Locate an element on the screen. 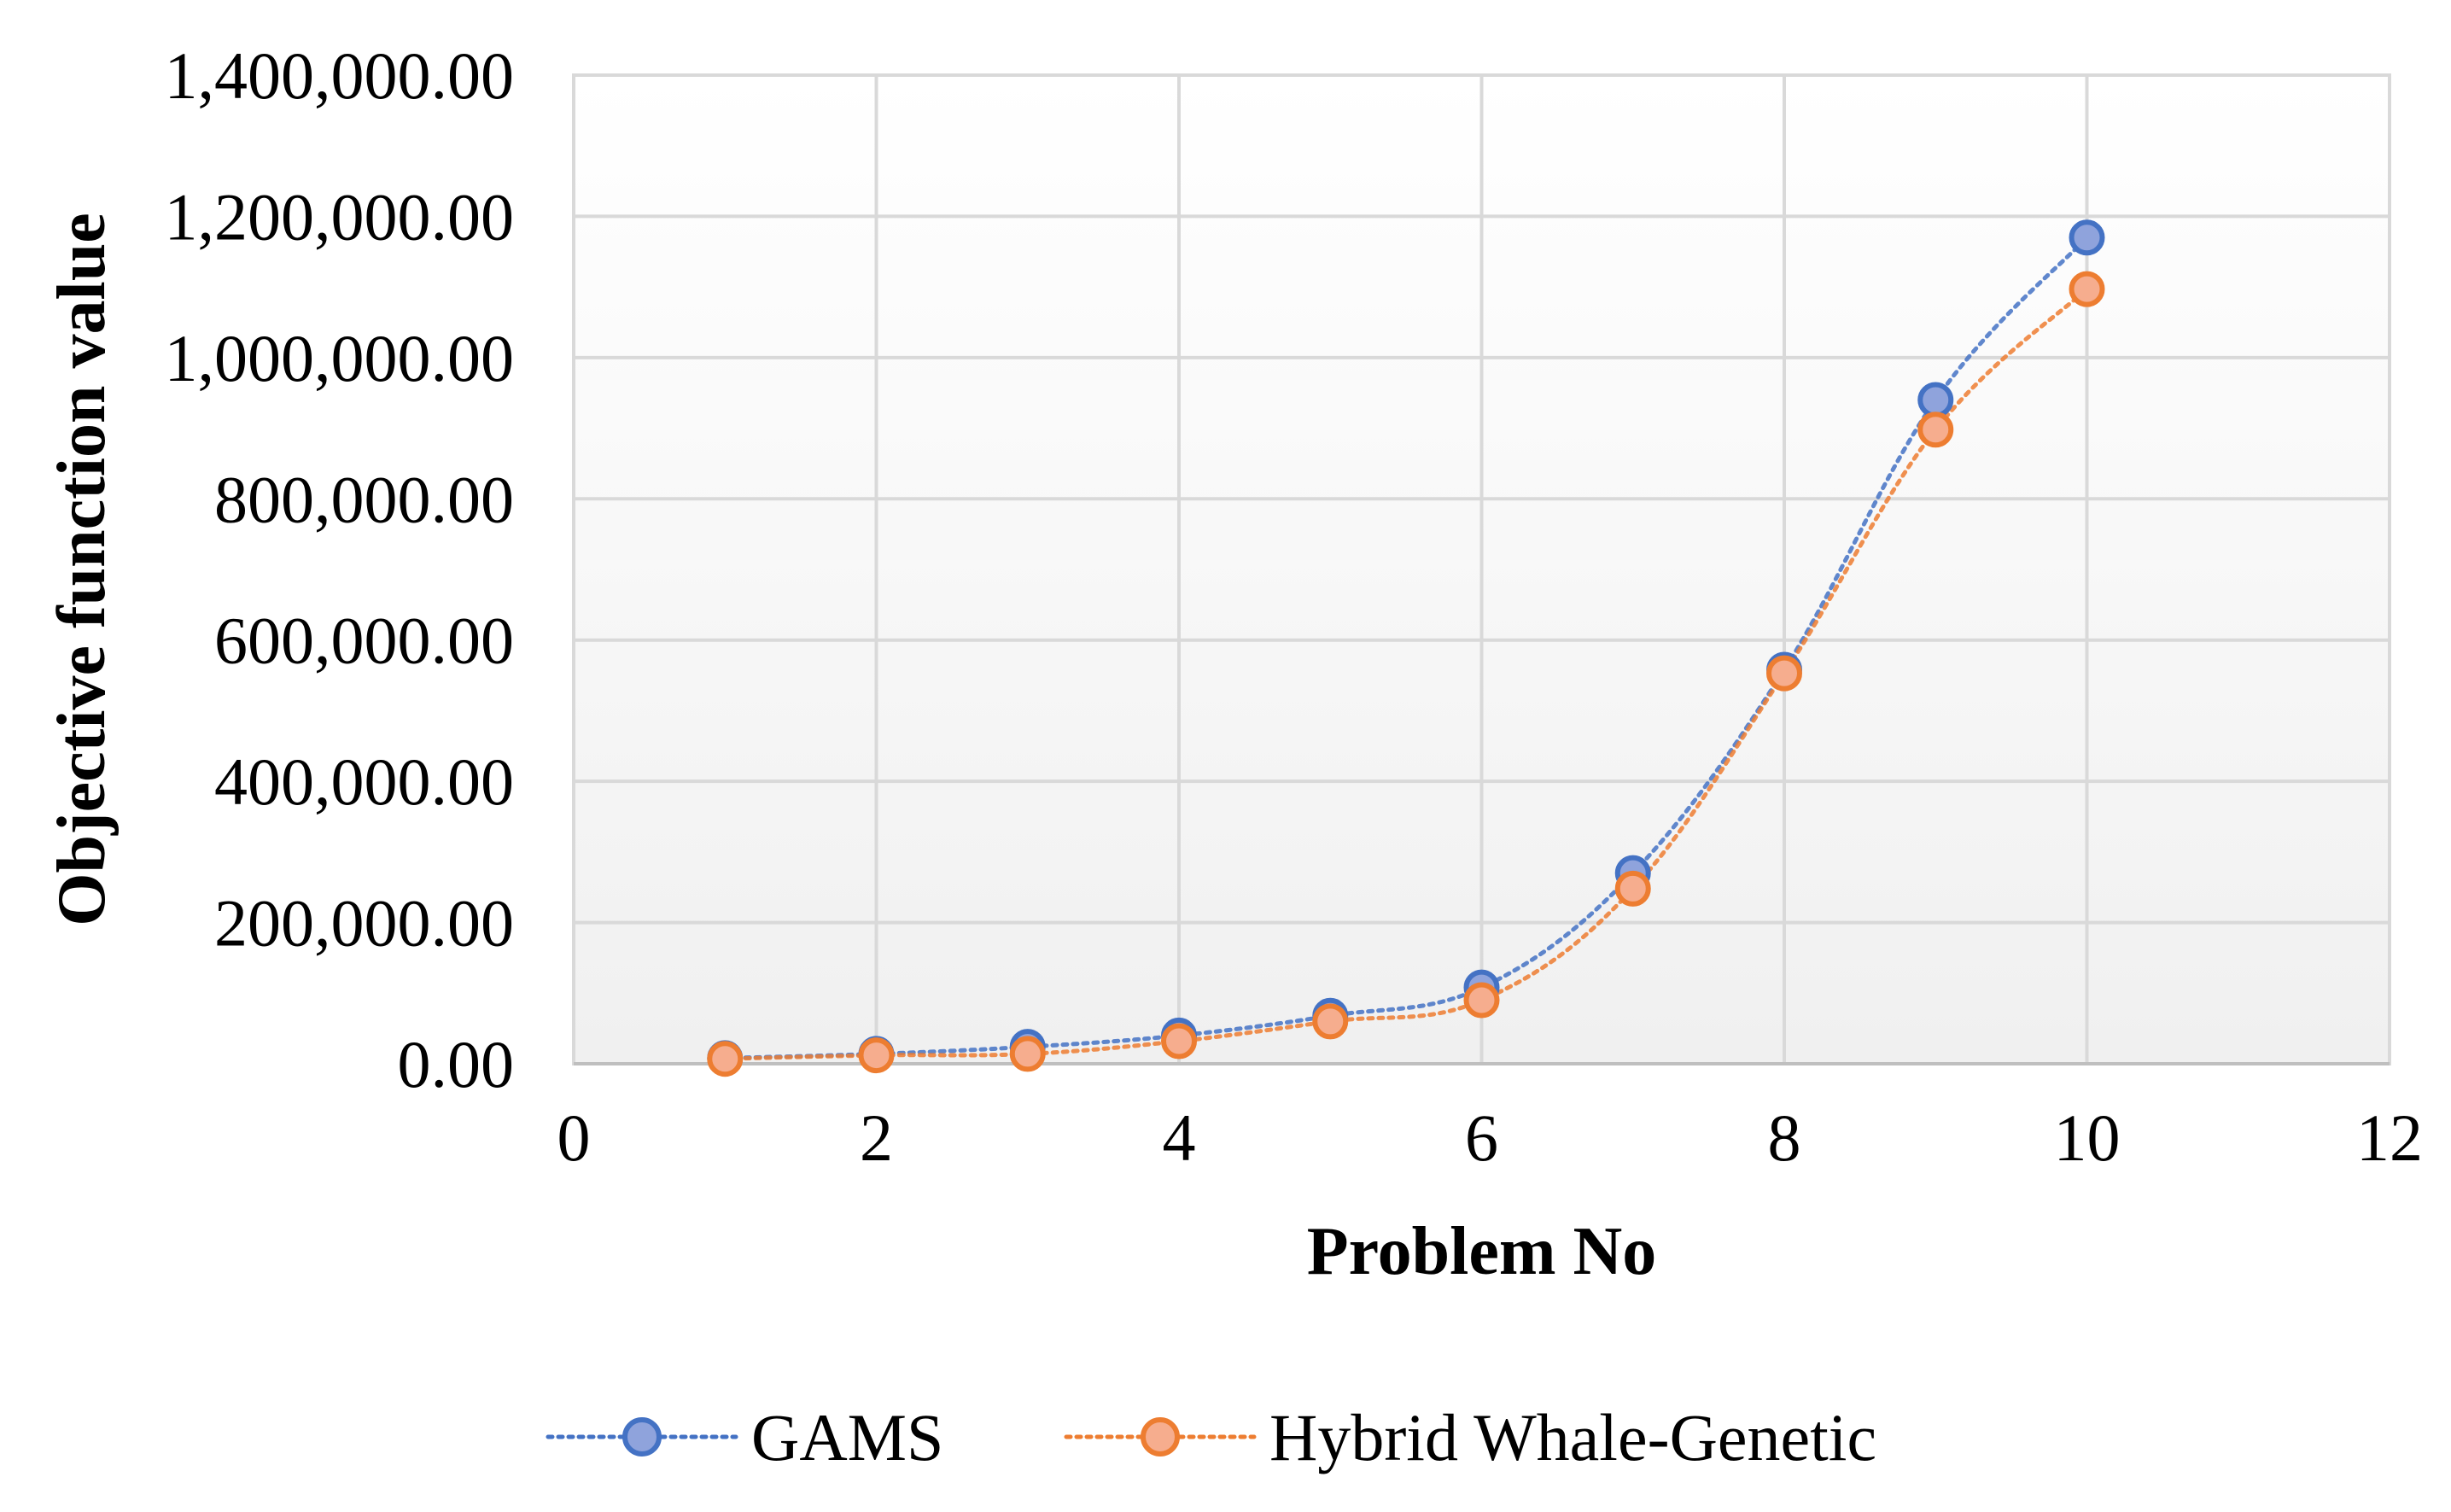 The height and width of the screenshot is (1512, 2451). y-tick-label-0: 0.00 is located at coordinates (456, 1064).